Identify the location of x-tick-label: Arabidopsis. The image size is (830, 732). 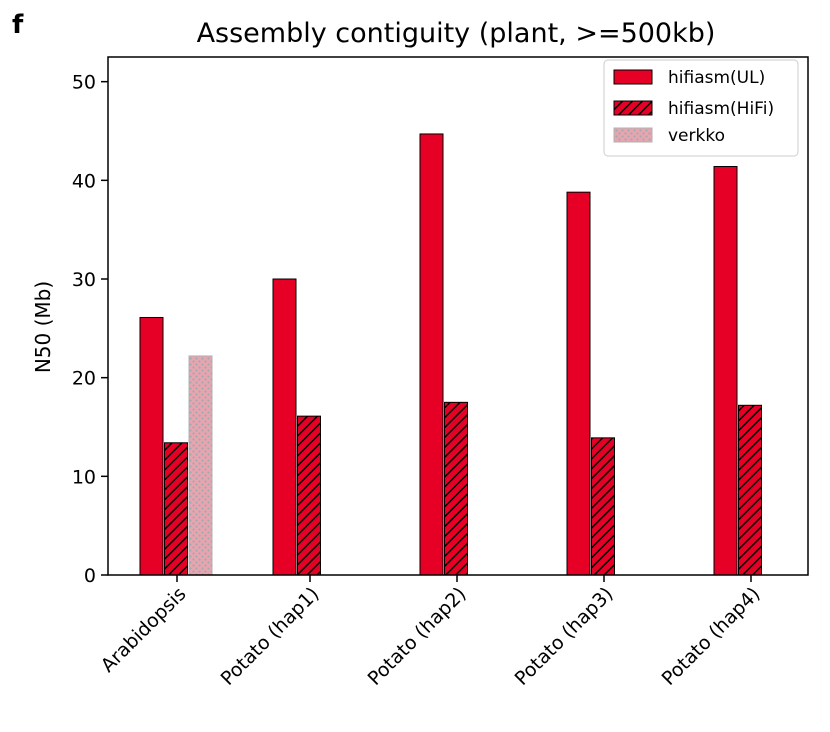
(144, 630).